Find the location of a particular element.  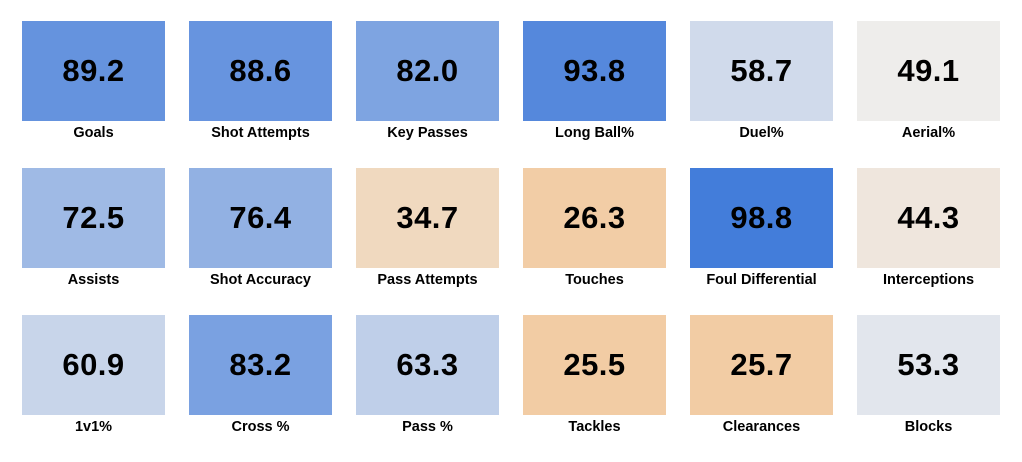

cell-value-label: 98.8 is located at coordinates (761, 217).